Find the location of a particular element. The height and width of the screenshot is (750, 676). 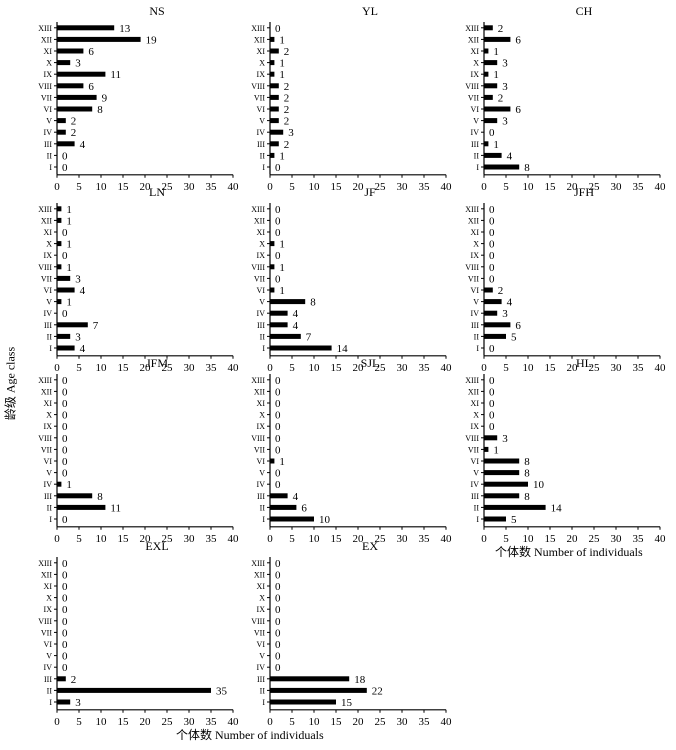

x-tick-label: 25 is located at coordinates (168, 368).